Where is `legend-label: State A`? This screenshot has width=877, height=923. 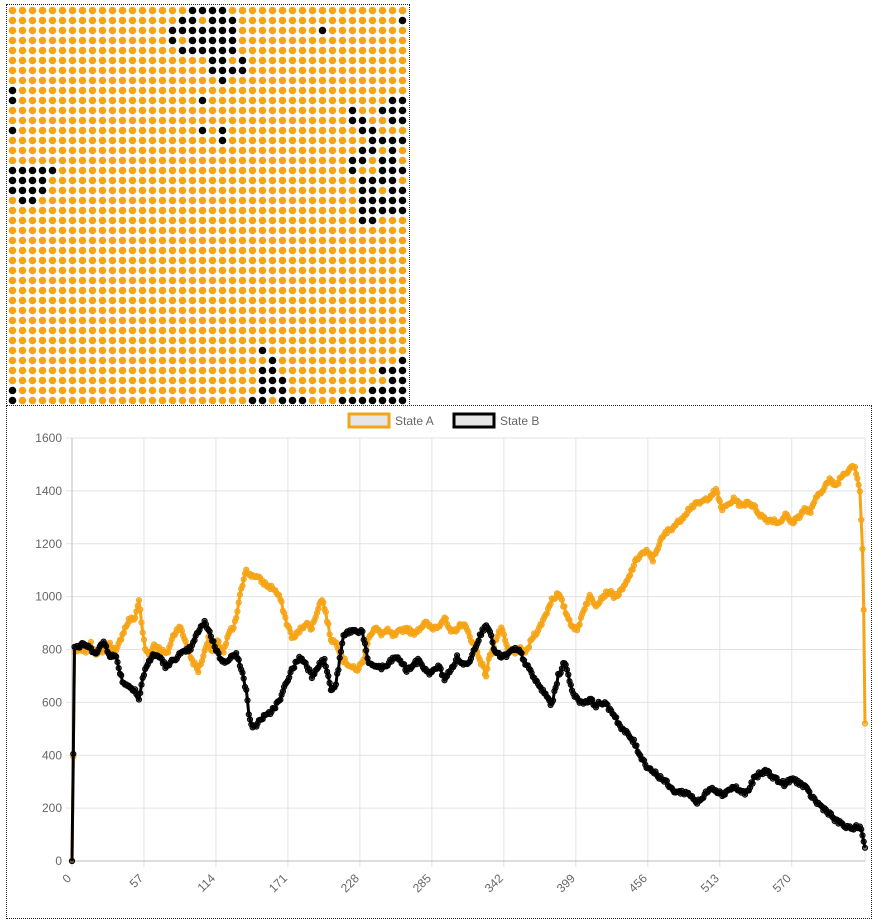 legend-label: State A is located at coordinates (414, 421).